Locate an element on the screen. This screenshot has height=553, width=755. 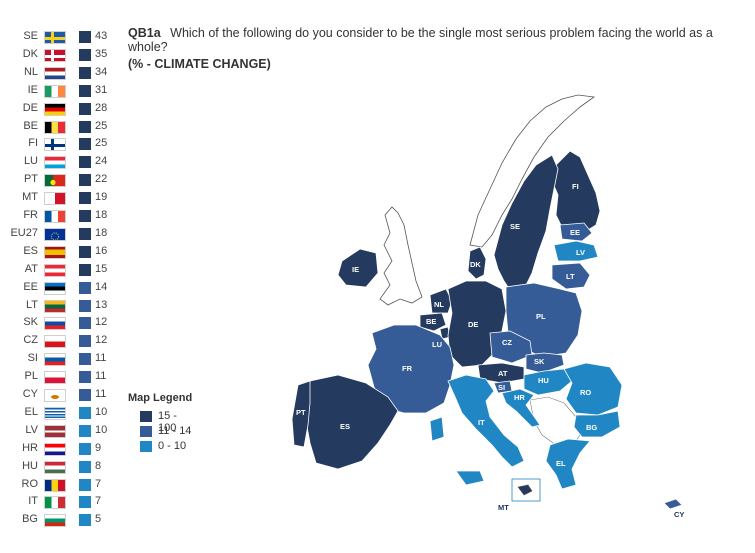
map-country-hu is located at coordinates (548, 382).